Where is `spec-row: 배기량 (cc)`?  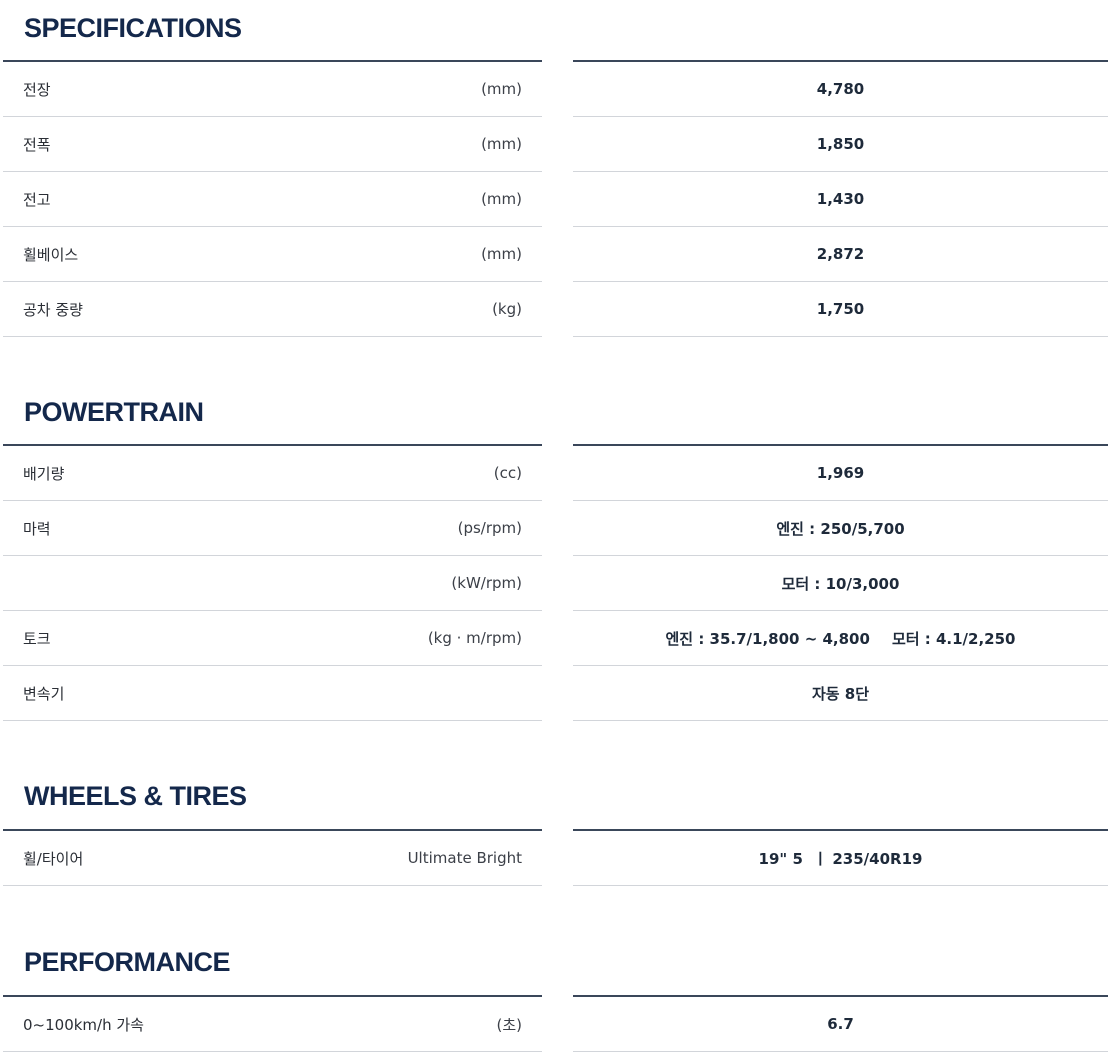 spec-row: 배기량 (cc) is located at coordinates (272, 473).